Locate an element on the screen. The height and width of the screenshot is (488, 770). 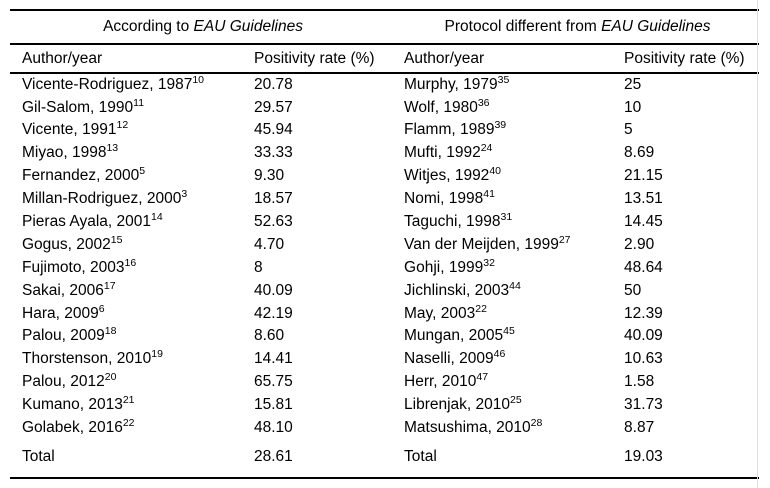
reference-superscript: 10 is located at coordinates (198, 80).